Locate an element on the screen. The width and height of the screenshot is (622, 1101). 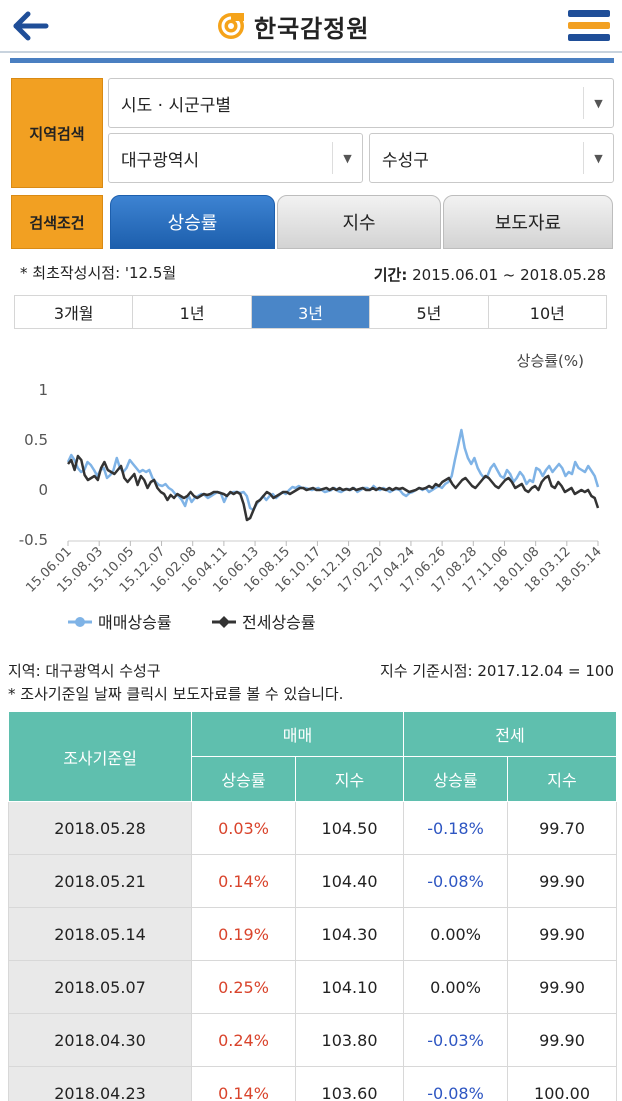
level-select: 시도 · 시군구별 ▼ is located at coordinates (361, 103).